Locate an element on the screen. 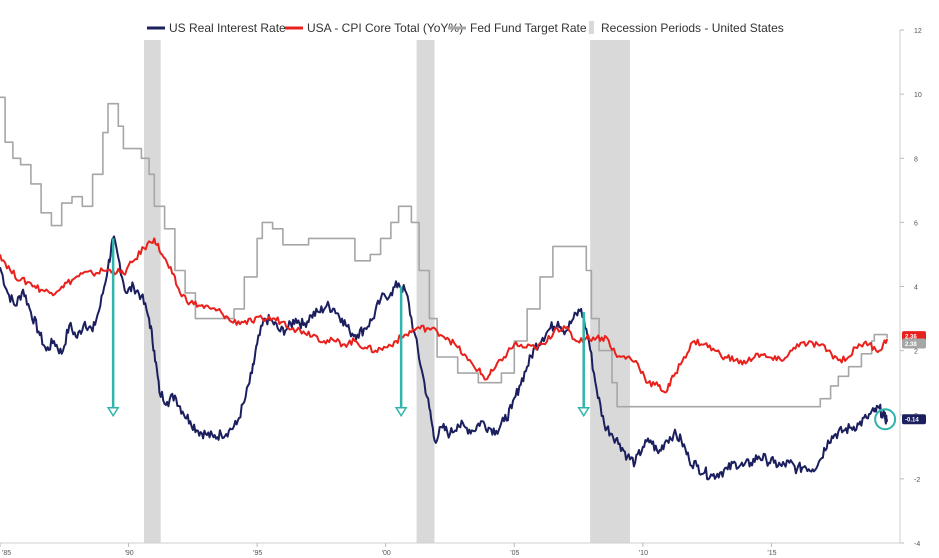  legend-entry-fed-funds: Fed Fund Target Rate is located at coordinates (517, 28).